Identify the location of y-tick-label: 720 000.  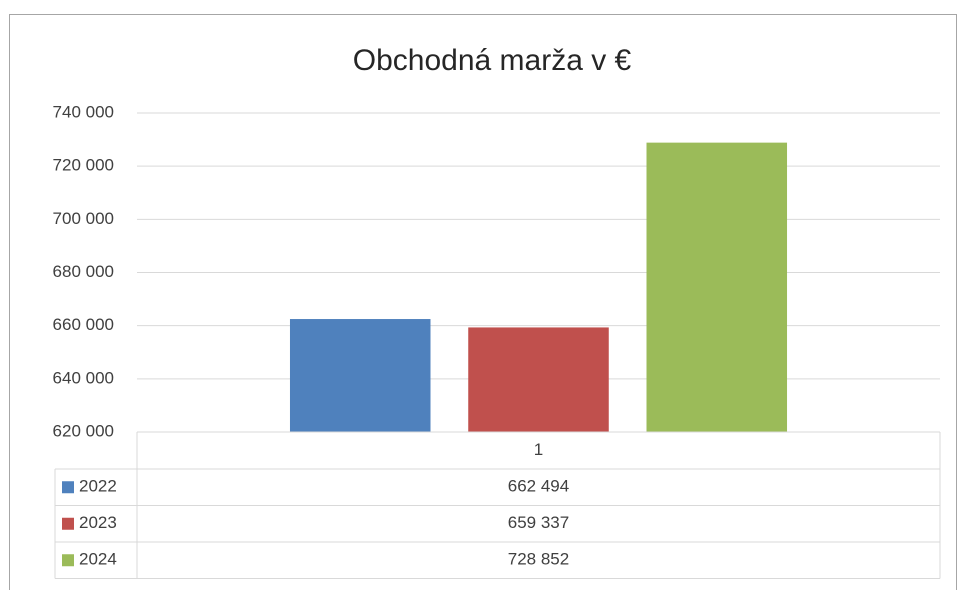
(83, 165).